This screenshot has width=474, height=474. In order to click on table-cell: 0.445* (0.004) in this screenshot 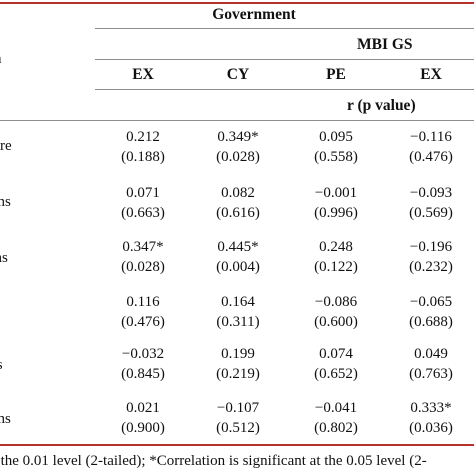, I will do `click(238, 257)`.